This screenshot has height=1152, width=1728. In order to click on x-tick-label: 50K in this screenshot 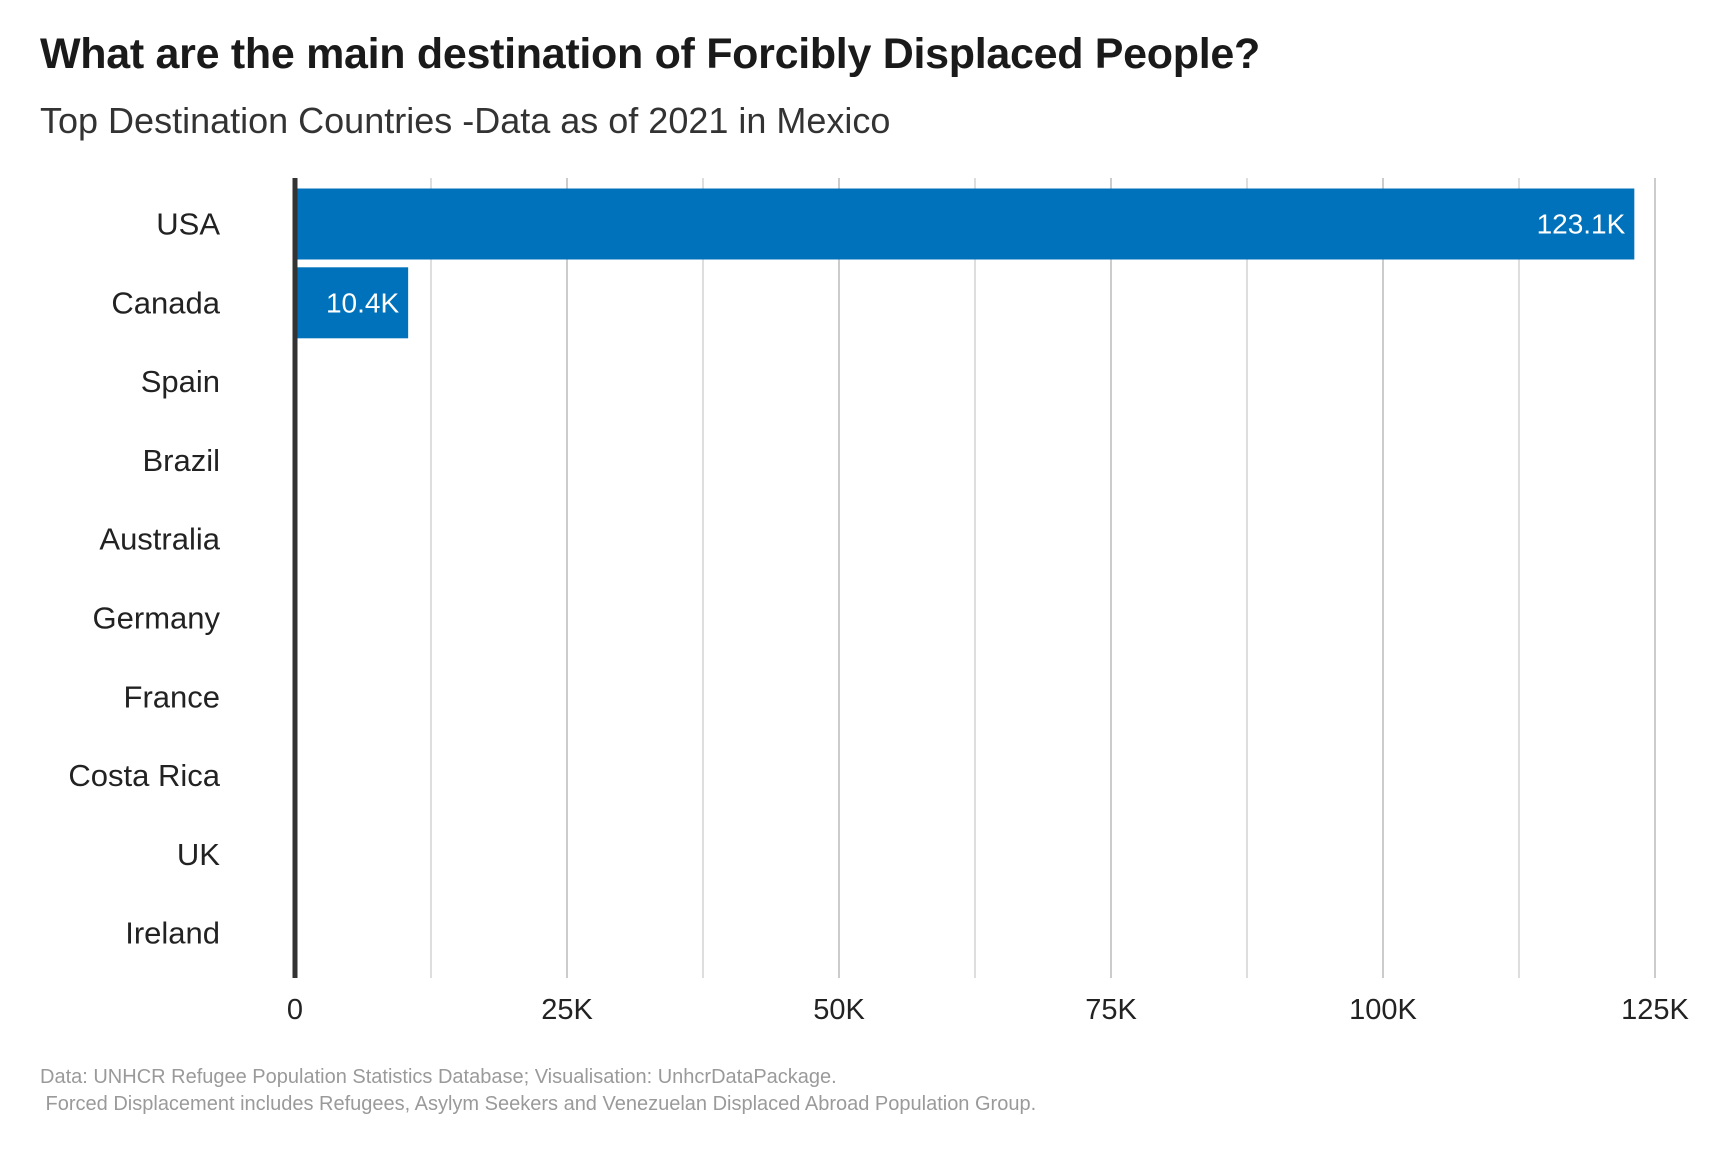, I will do `click(839, 1010)`.